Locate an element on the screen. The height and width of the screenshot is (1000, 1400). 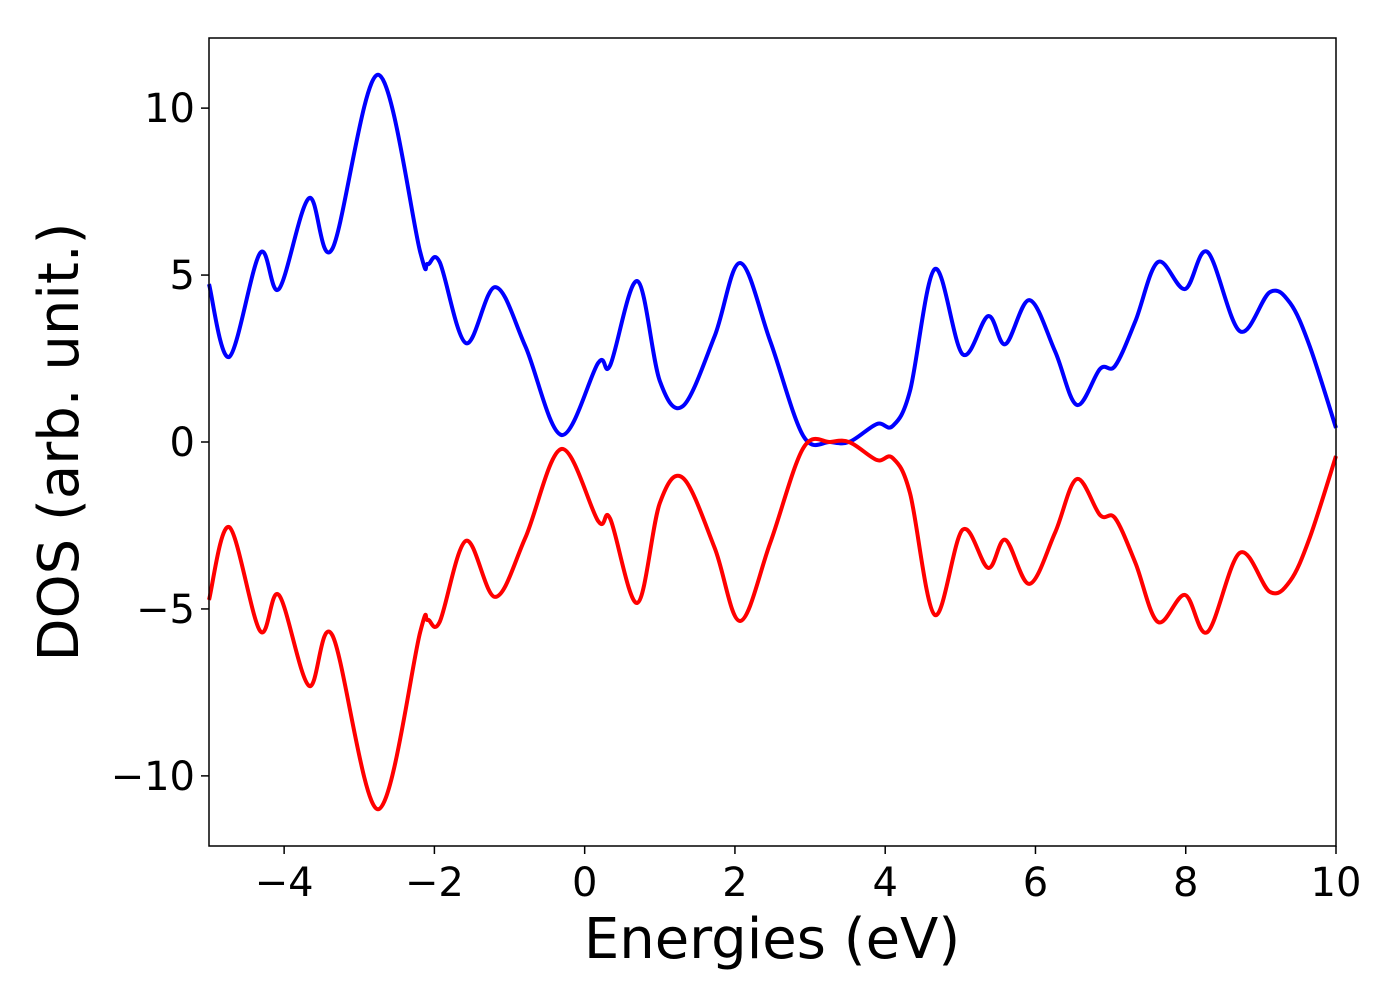
x-tick-label: 6 is located at coordinates (1035, 883).